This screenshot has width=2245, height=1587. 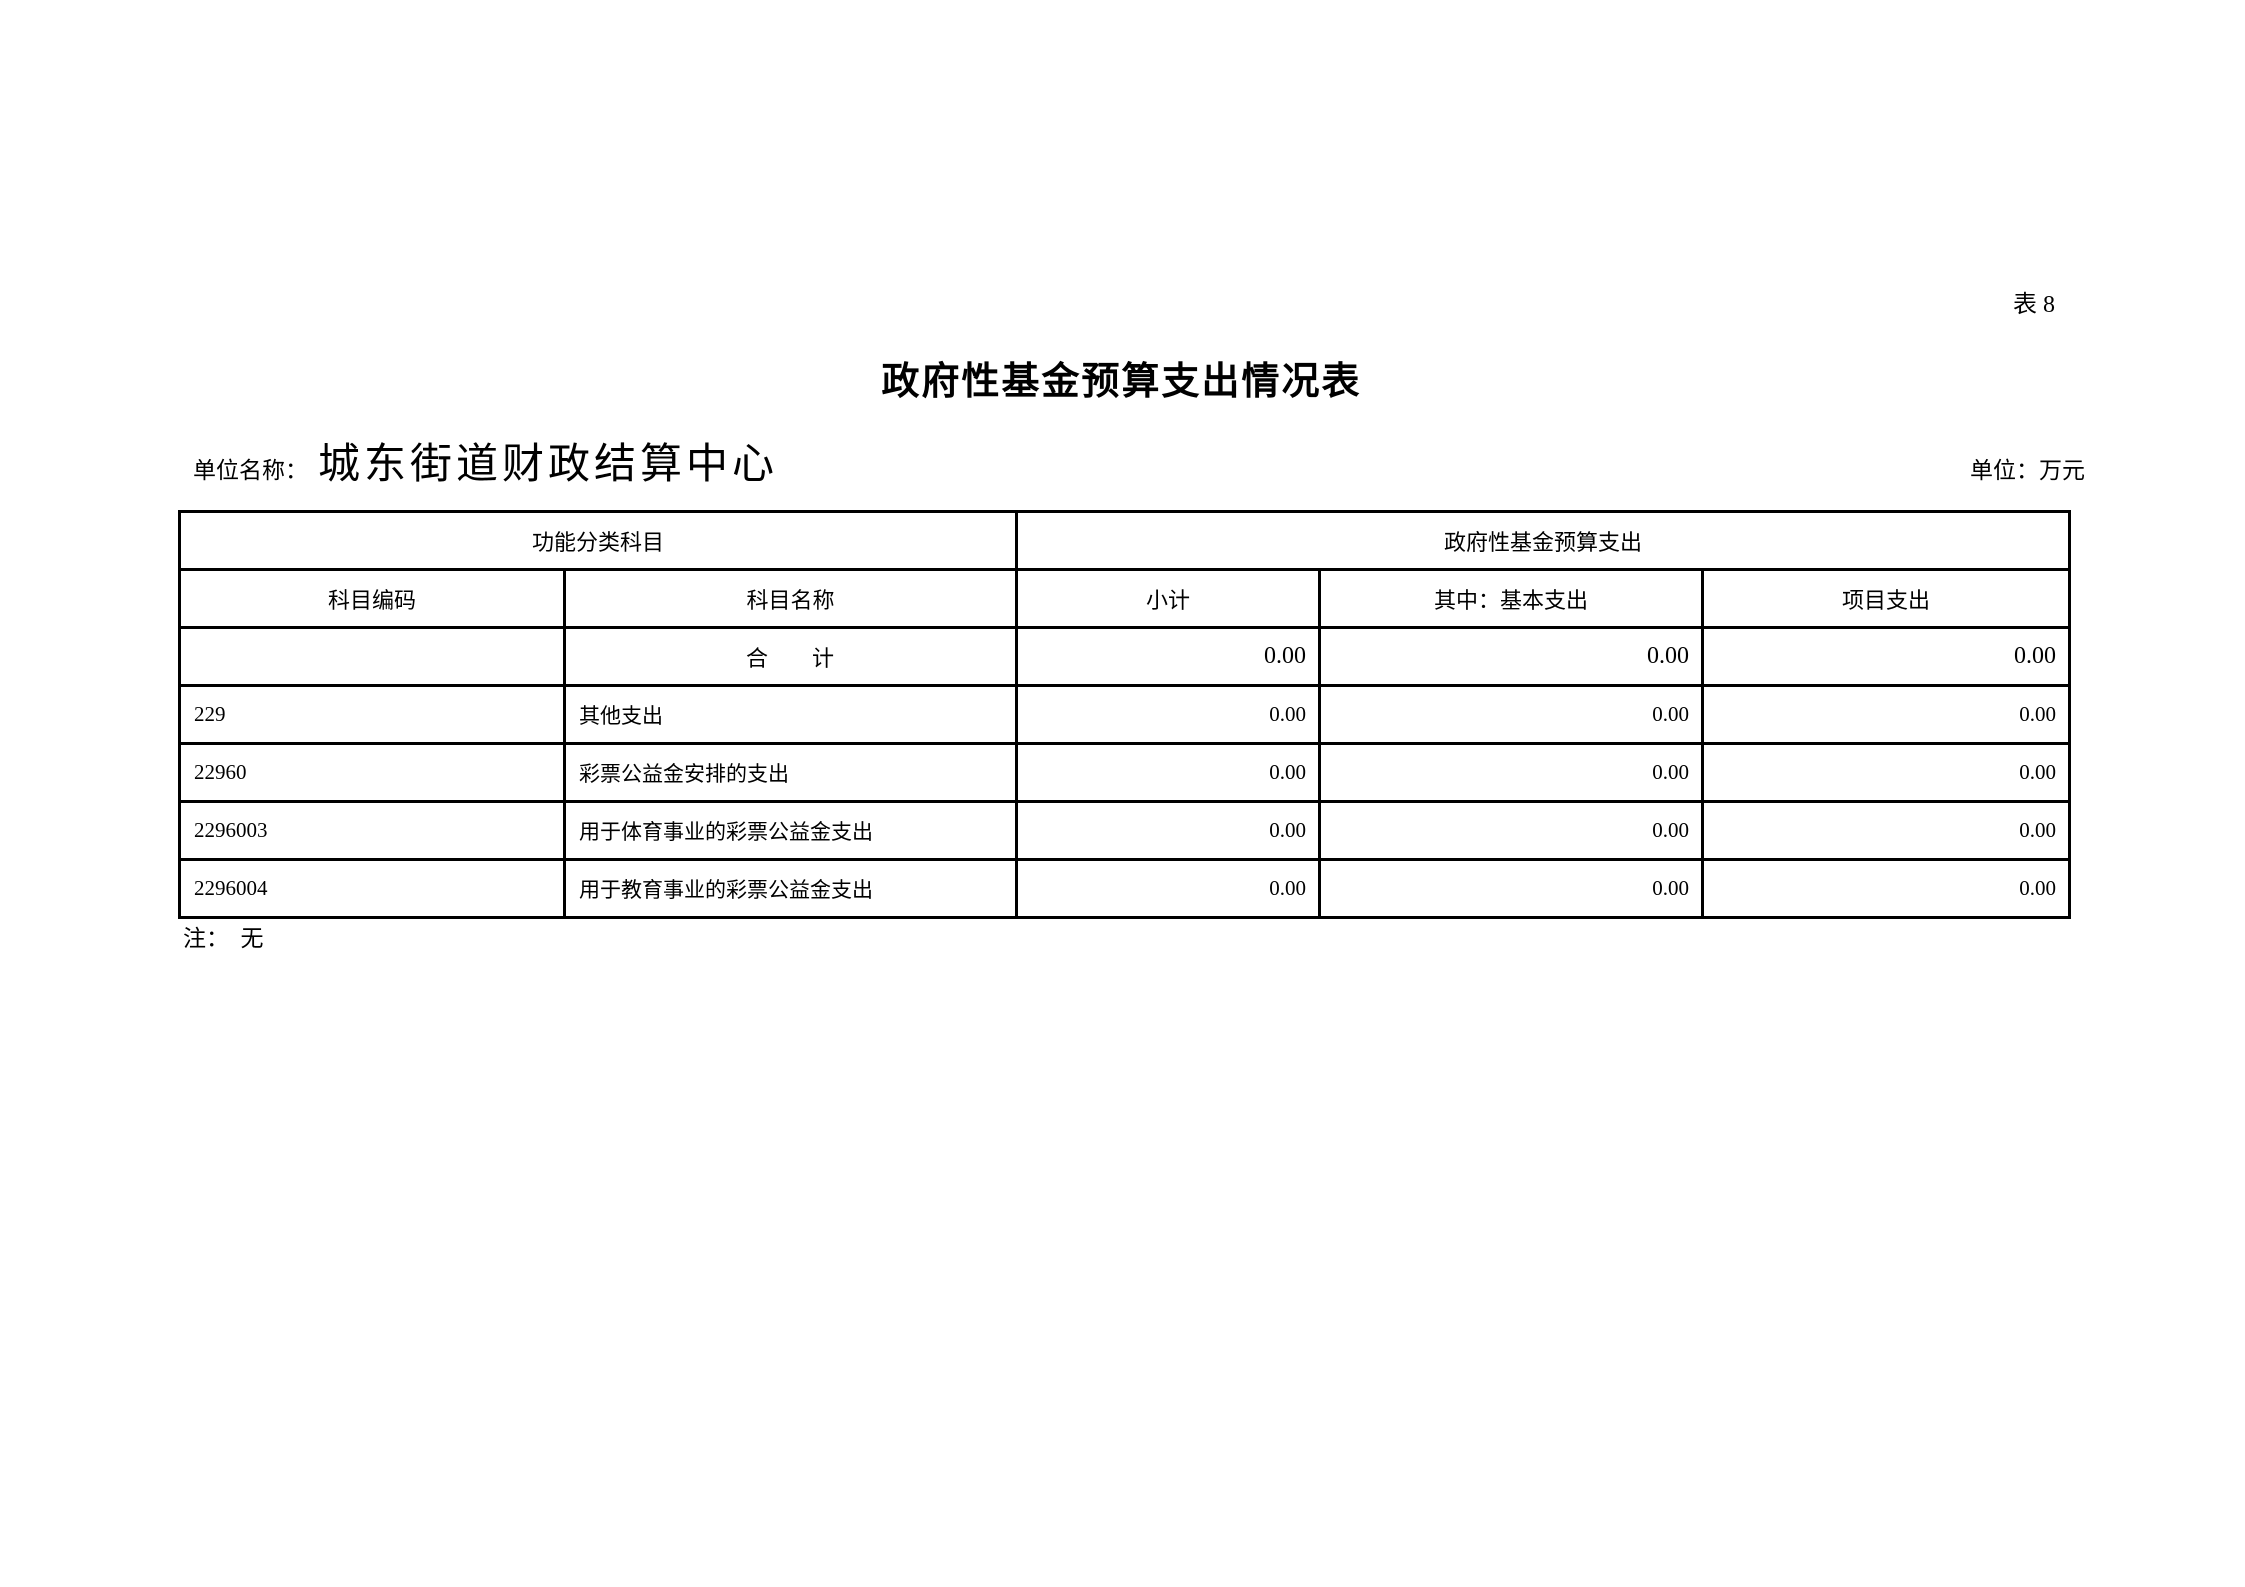 I want to click on page-title: 政府性基金预算支出情况表, so click(x=1121, y=382).